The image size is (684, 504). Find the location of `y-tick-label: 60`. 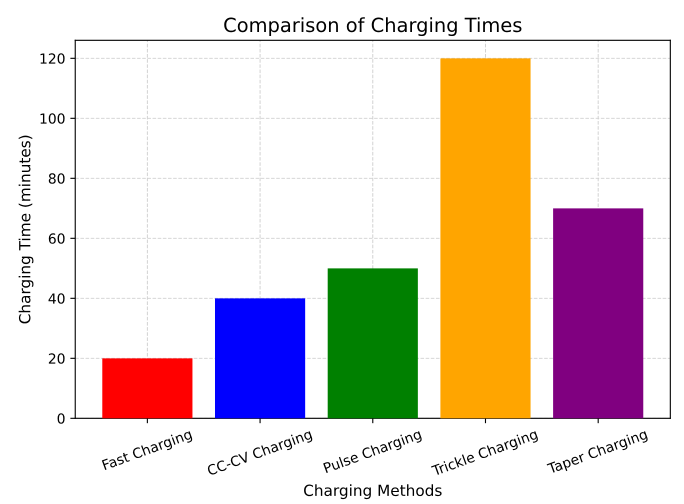

y-tick-label: 60 is located at coordinates (56, 238).